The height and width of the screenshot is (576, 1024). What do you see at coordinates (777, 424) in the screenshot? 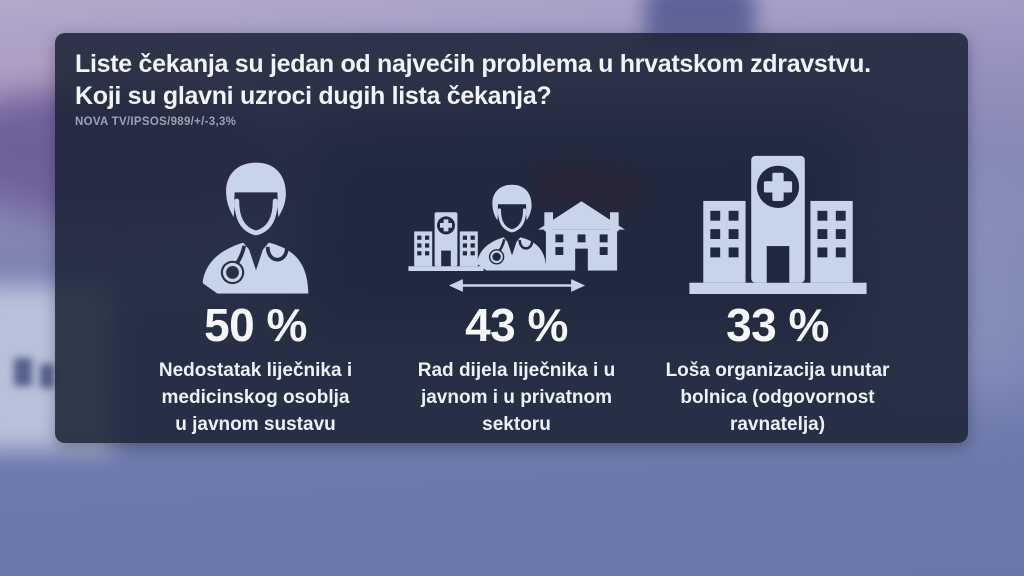
I see `stat-label-line: ravnatelja)` at bounding box center [777, 424].